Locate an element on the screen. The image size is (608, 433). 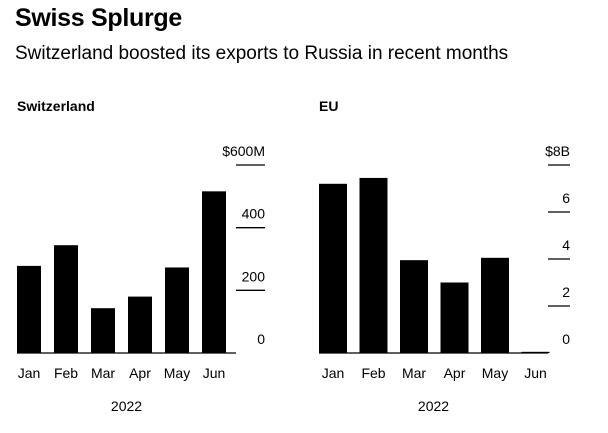
switzerland-title: Switzerland is located at coordinates (56, 106).